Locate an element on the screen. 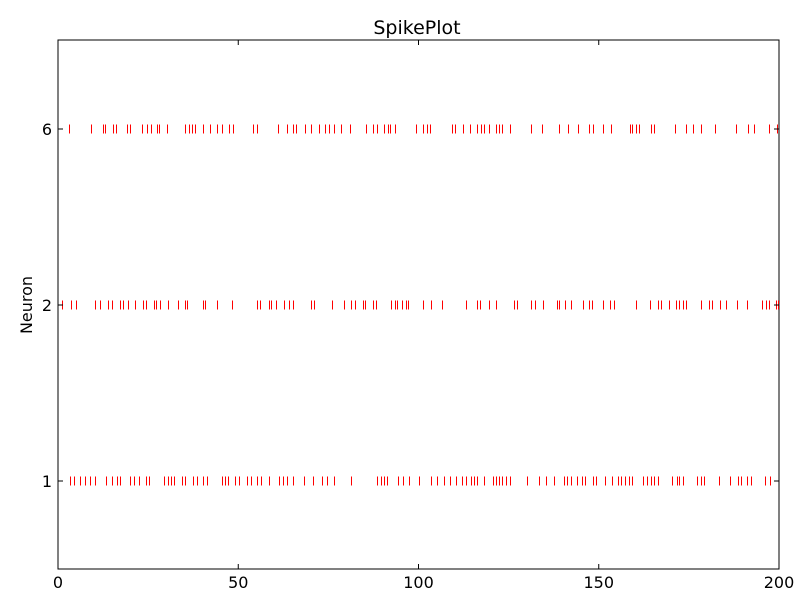 The image size is (812, 612). x-tick-label: 100 is located at coordinates (418, 582).